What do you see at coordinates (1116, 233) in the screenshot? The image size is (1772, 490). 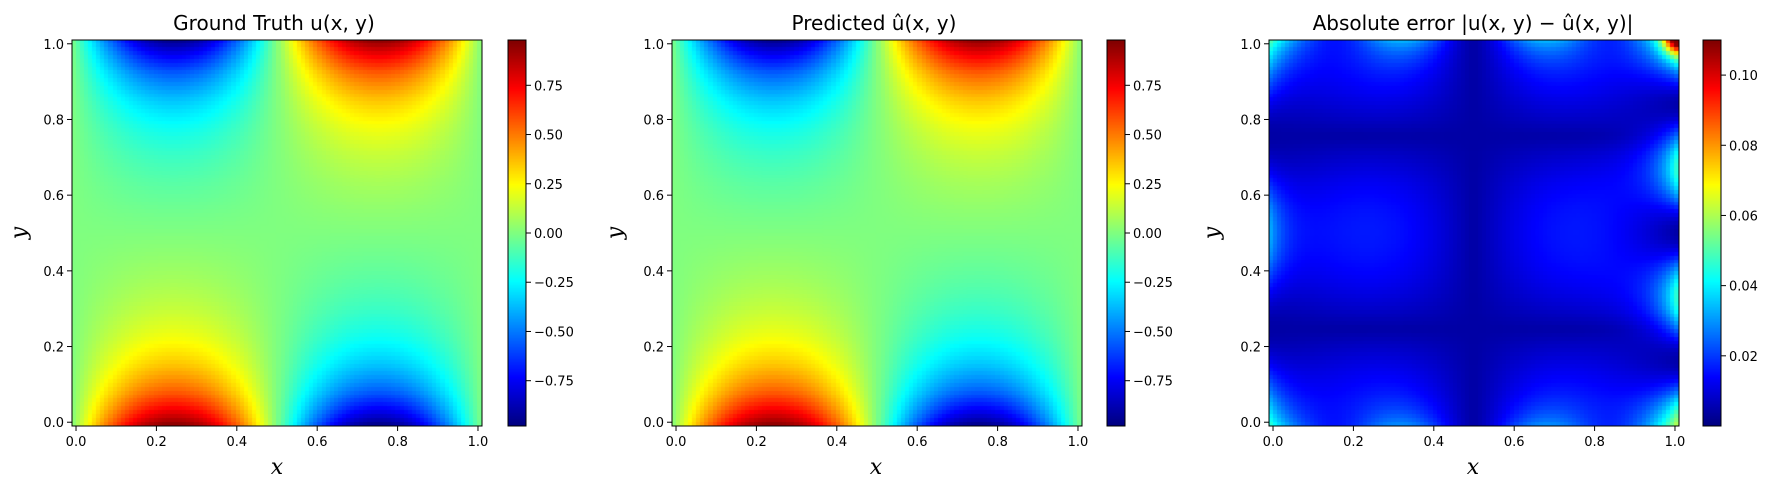 I see `colorbar-predicted` at bounding box center [1116, 233].